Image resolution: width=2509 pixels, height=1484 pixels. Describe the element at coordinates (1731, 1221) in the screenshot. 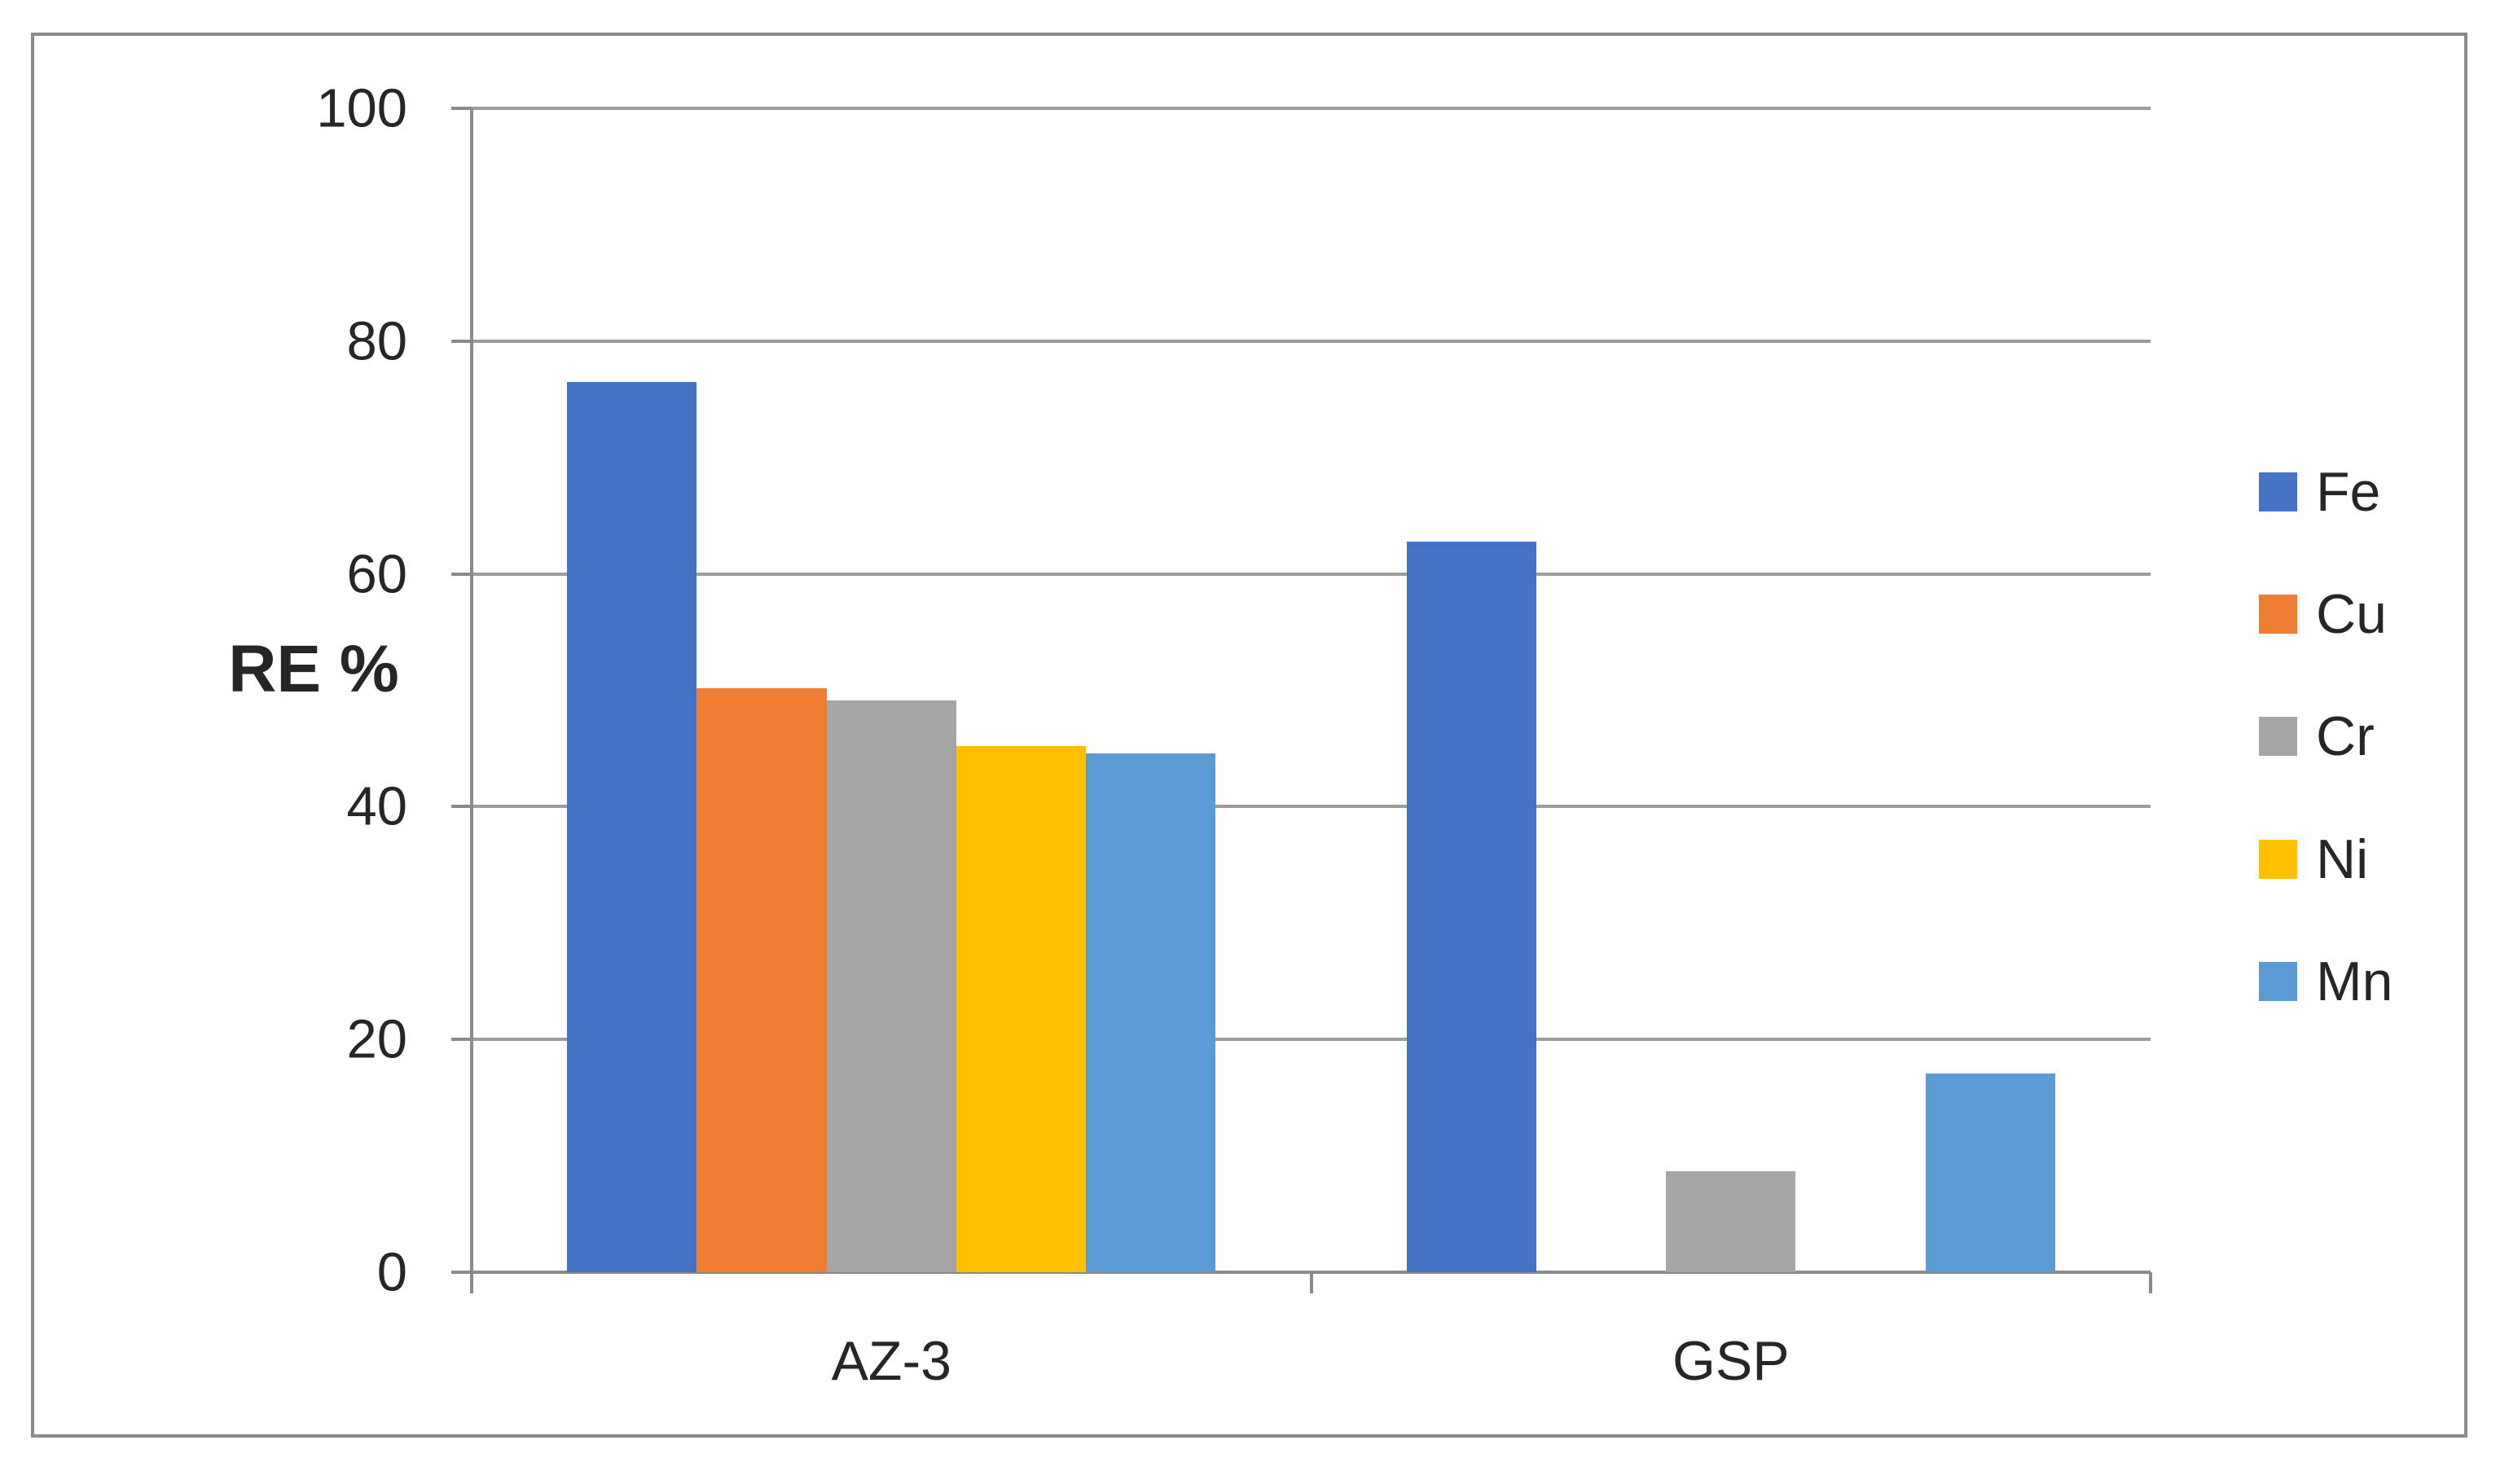

I see `bar-Cr-GSP` at that location.